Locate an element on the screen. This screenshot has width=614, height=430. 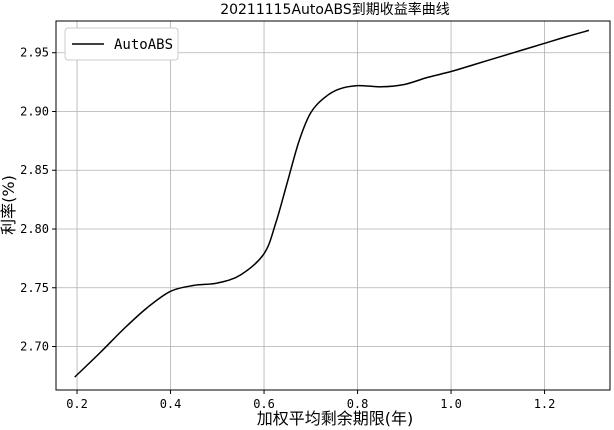
y-tick-label: 2.85 is located at coordinates (34, 170).